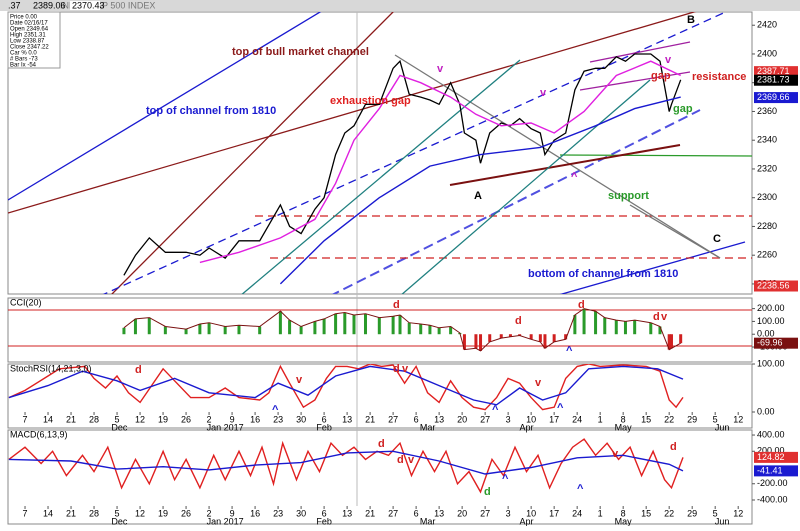  What do you see at coordinates (25, 513) in the screenshot?
I see `x-tick-label: 7` at bounding box center [25, 513].